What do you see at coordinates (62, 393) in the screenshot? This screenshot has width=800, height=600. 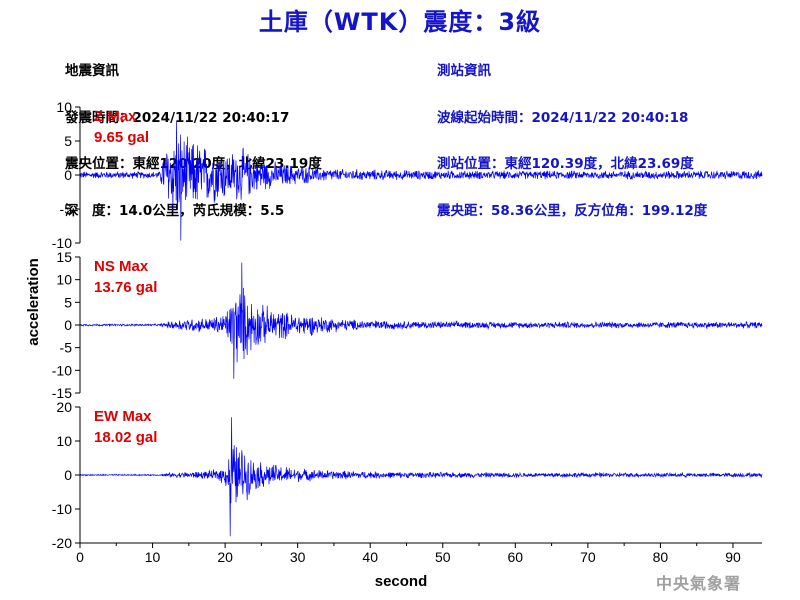 I see `ns-y-tick-label: -15` at bounding box center [62, 393].